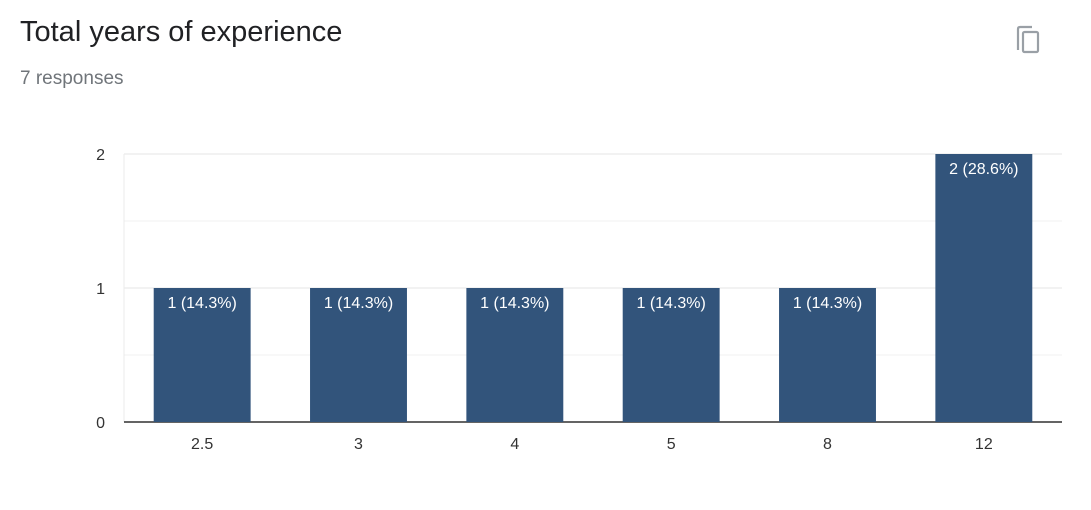  Describe the element at coordinates (100, 289) in the screenshot. I see `y-tick-label: 1` at that location.